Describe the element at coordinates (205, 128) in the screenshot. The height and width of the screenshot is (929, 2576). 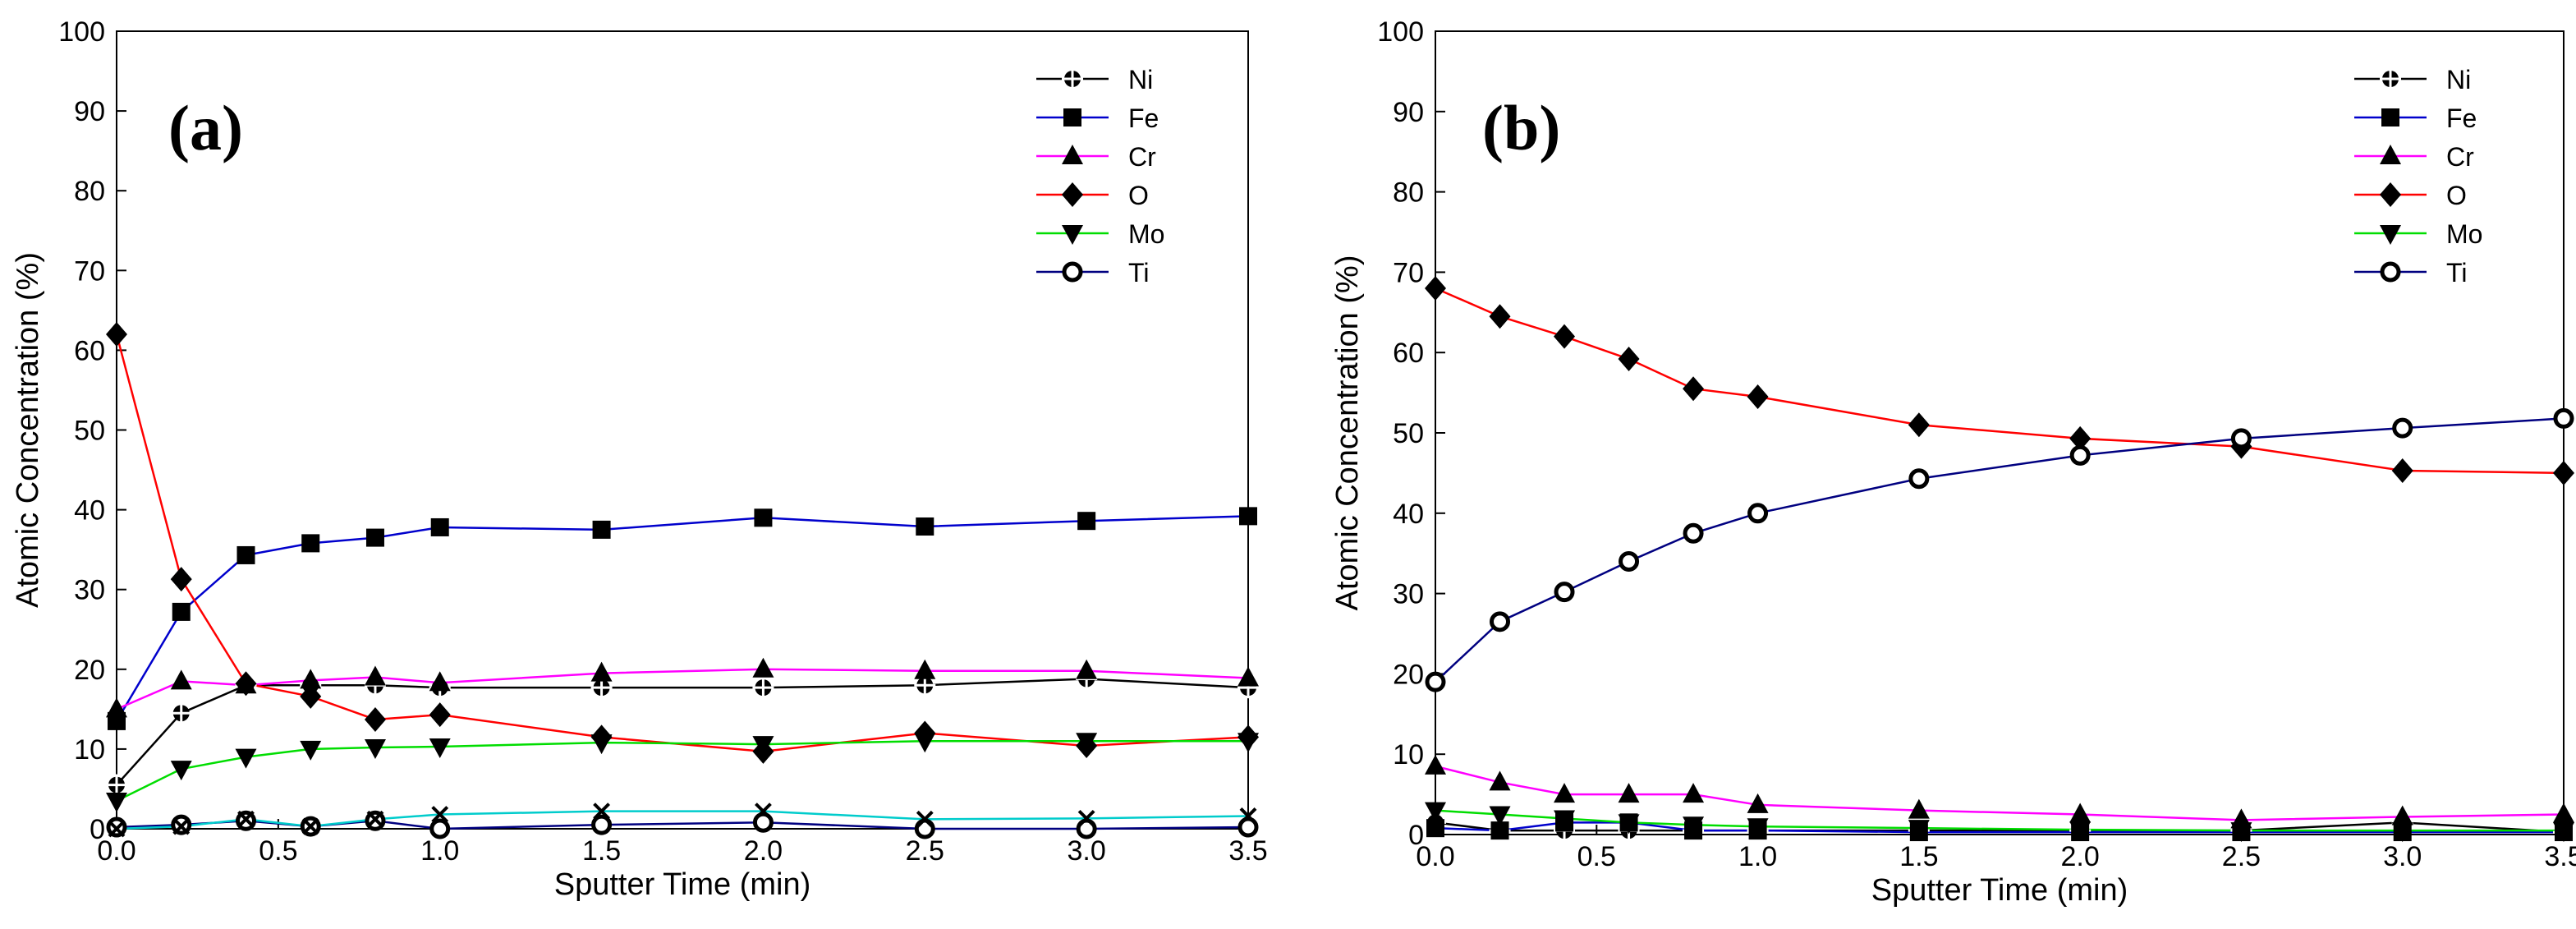
I see `panel-label: (a)` at that location.